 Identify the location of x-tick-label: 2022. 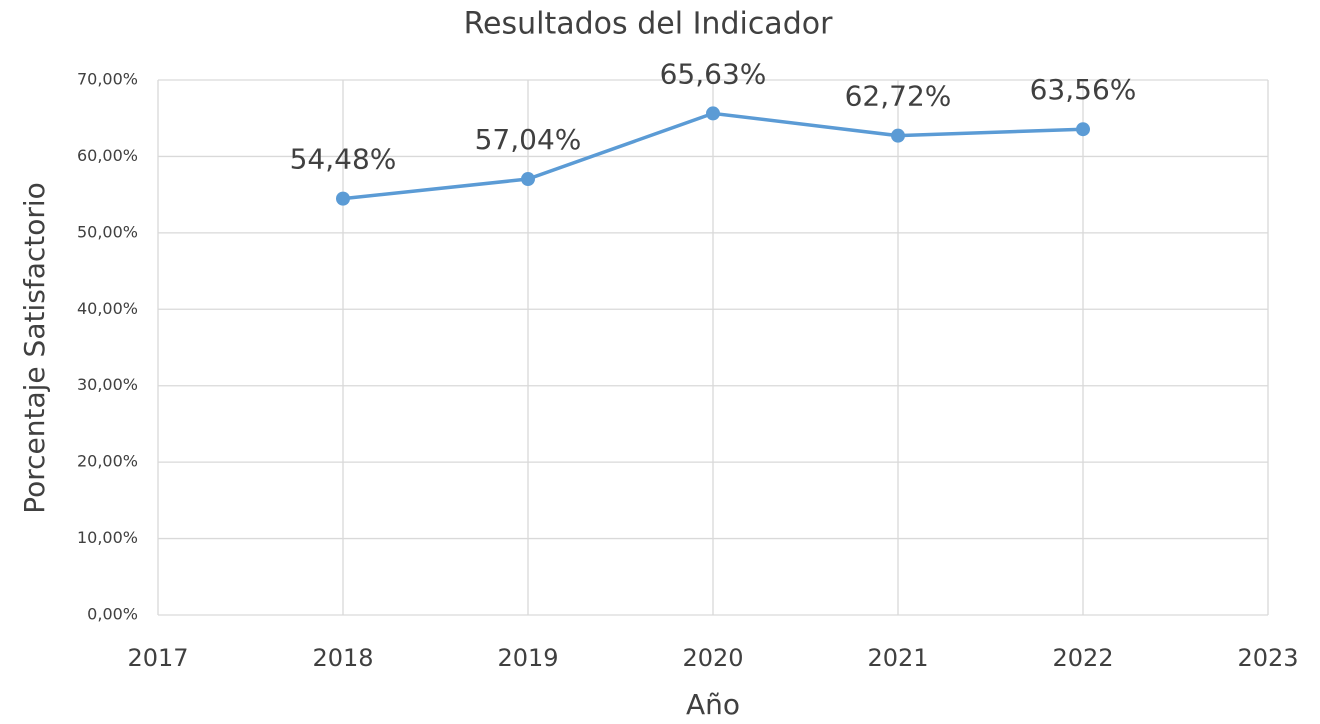
(1082, 658).